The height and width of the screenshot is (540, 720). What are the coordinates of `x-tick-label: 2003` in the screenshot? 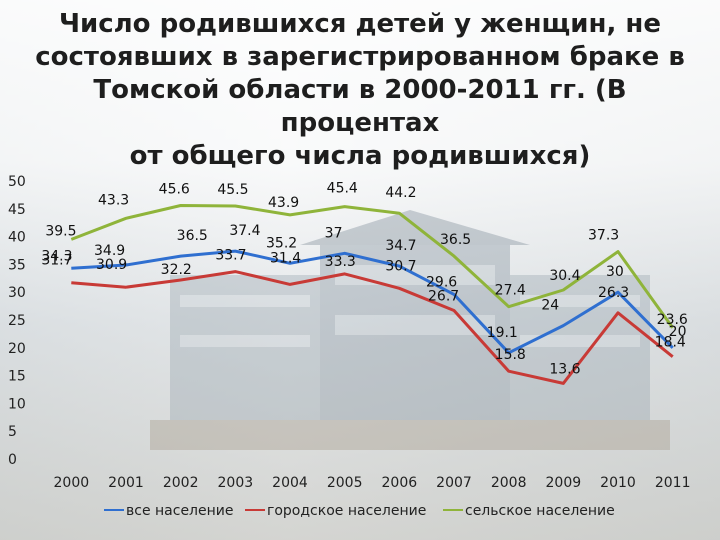 It's located at (236, 483).